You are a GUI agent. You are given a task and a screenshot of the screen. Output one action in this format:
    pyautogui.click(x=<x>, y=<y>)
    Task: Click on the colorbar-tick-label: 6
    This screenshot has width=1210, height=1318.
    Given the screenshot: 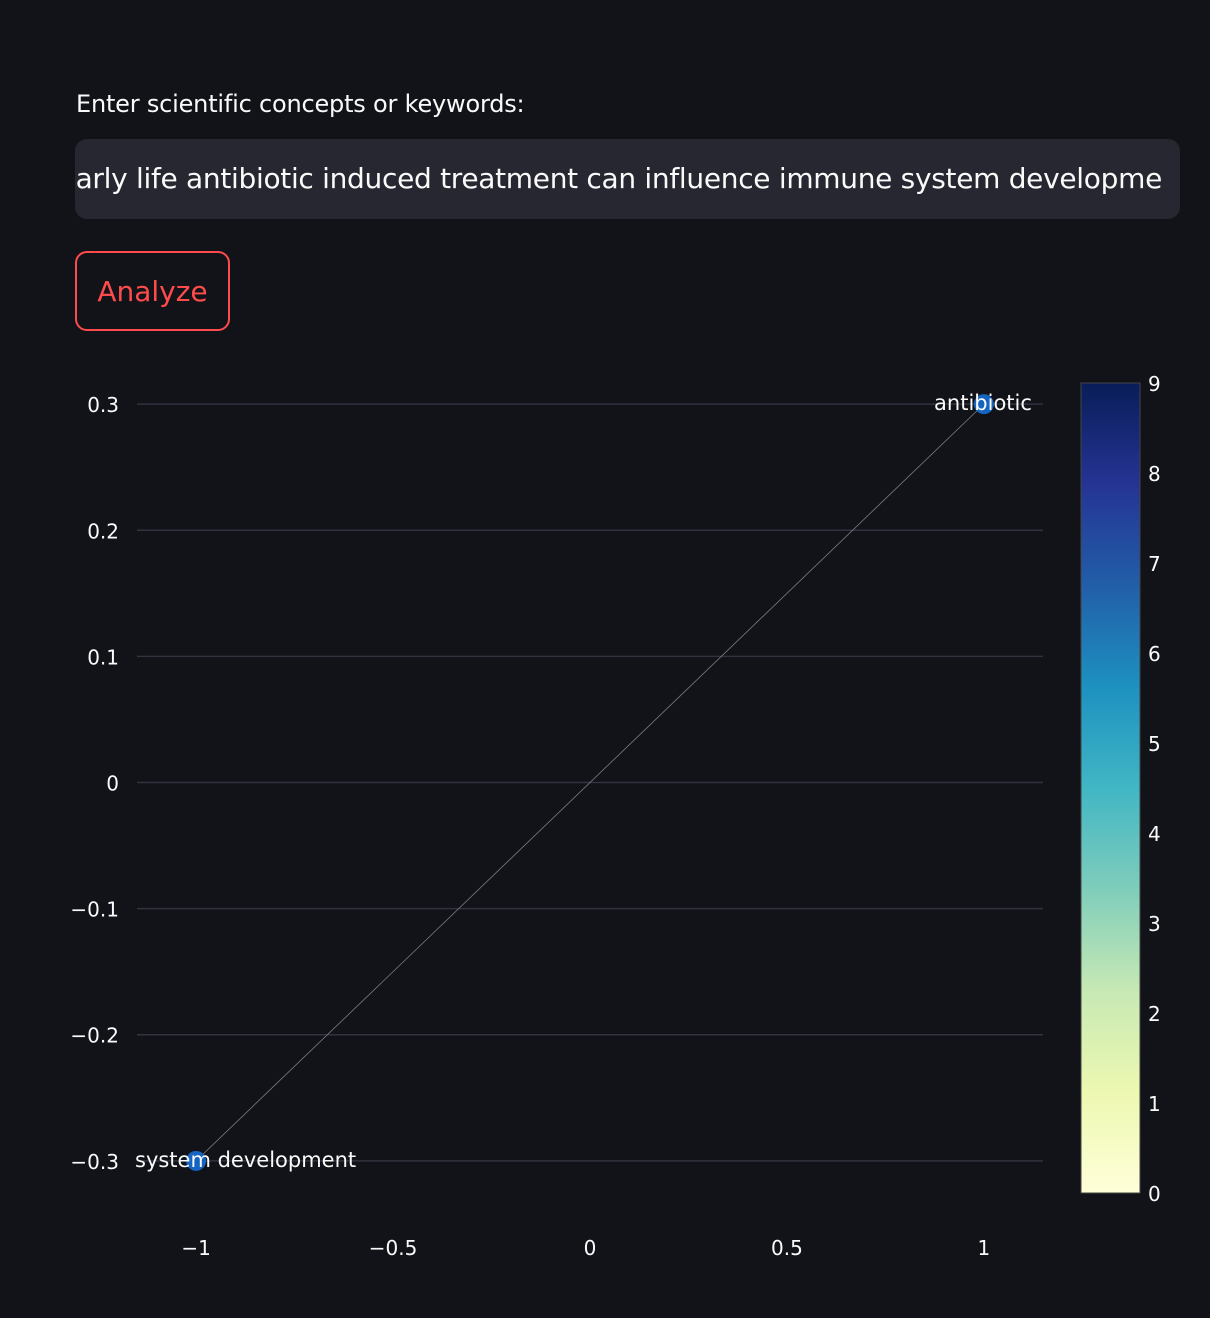 What is the action you would take?
    pyautogui.click(x=1154, y=654)
    